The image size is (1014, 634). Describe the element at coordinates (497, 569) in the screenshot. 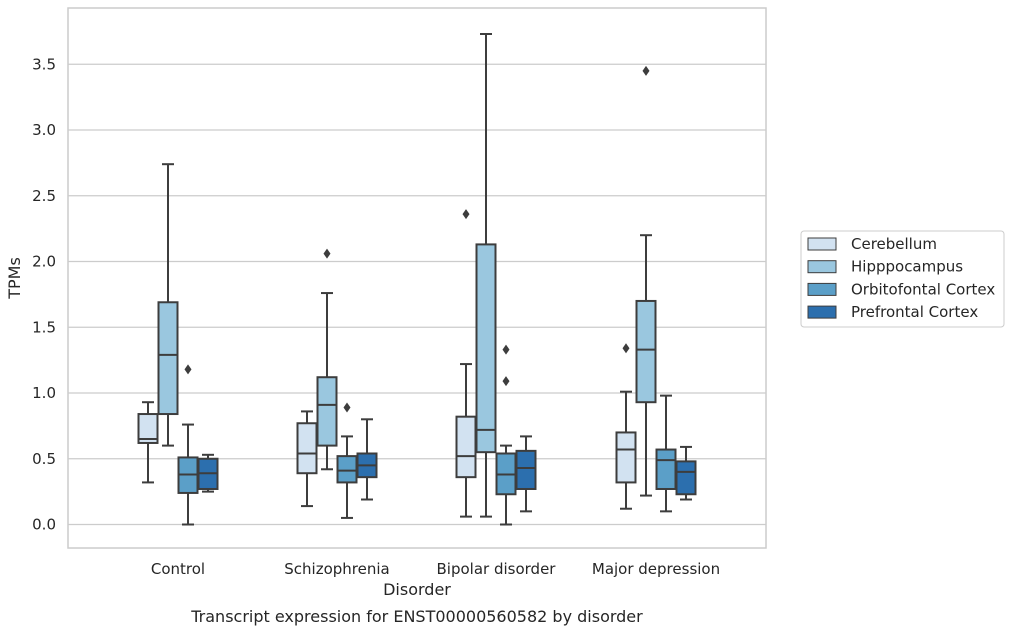

I see `x-tick-label: Bipolar disorder` at that location.